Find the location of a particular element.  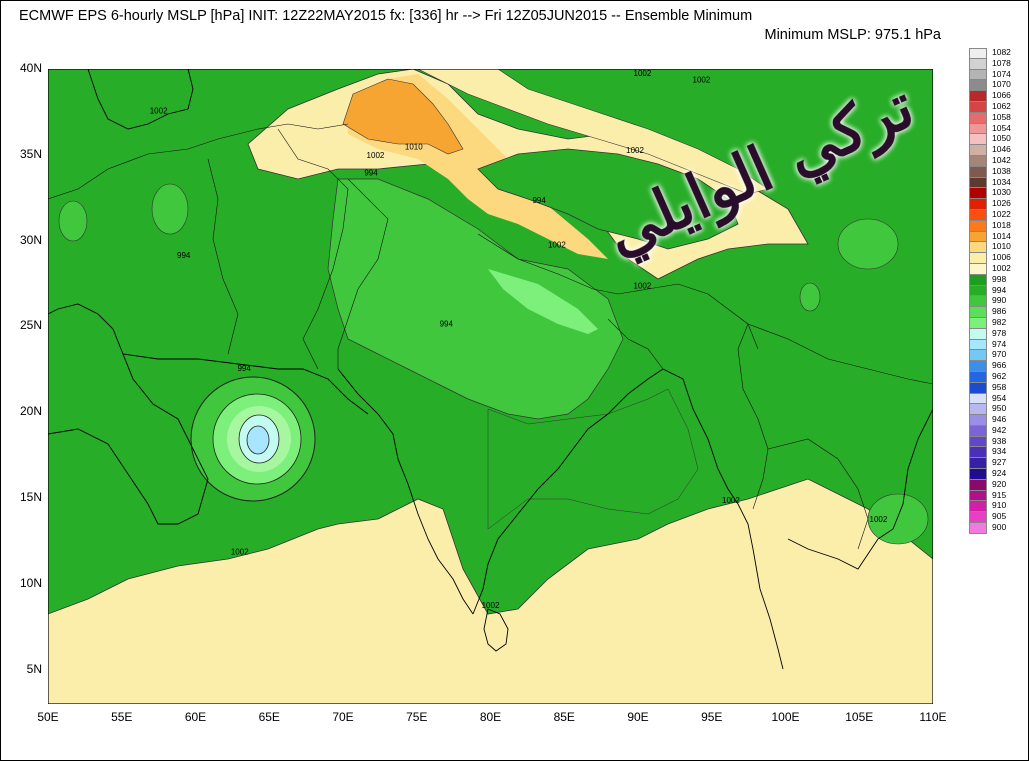

lat-tick-label: 20N is located at coordinates (30, 411).